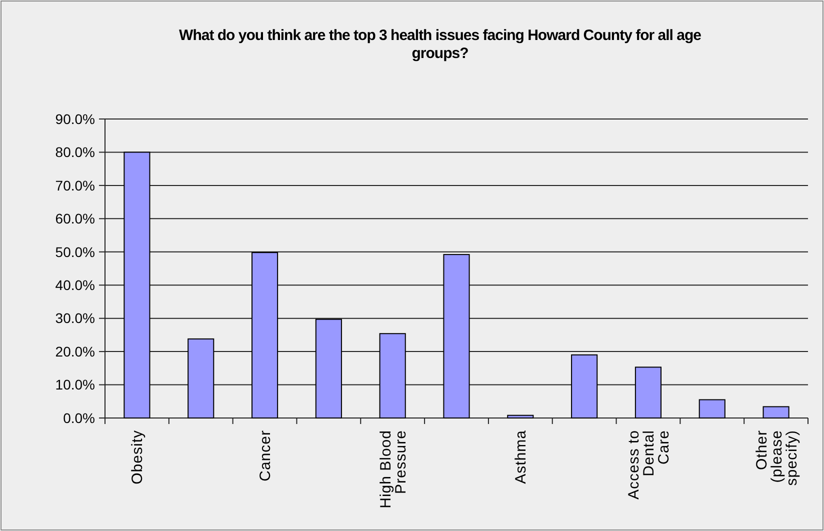 The image size is (824, 531). What do you see at coordinates (521, 457) in the screenshot?
I see `x-tick-label: Asthma` at bounding box center [521, 457].